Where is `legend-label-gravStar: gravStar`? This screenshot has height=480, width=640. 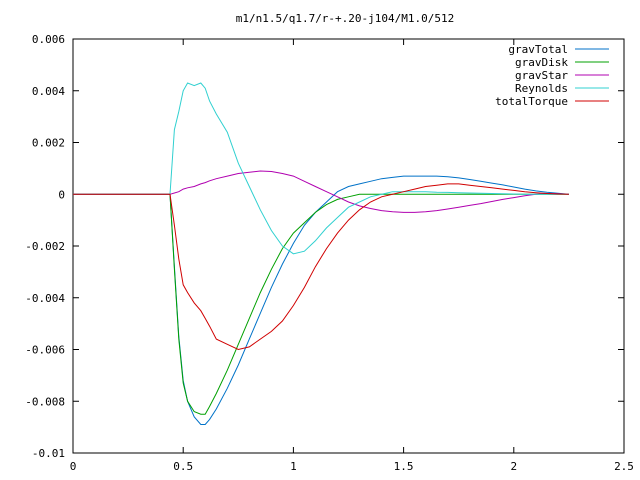 legend-label-gravStar: gravStar is located at coordinates (541, 75).